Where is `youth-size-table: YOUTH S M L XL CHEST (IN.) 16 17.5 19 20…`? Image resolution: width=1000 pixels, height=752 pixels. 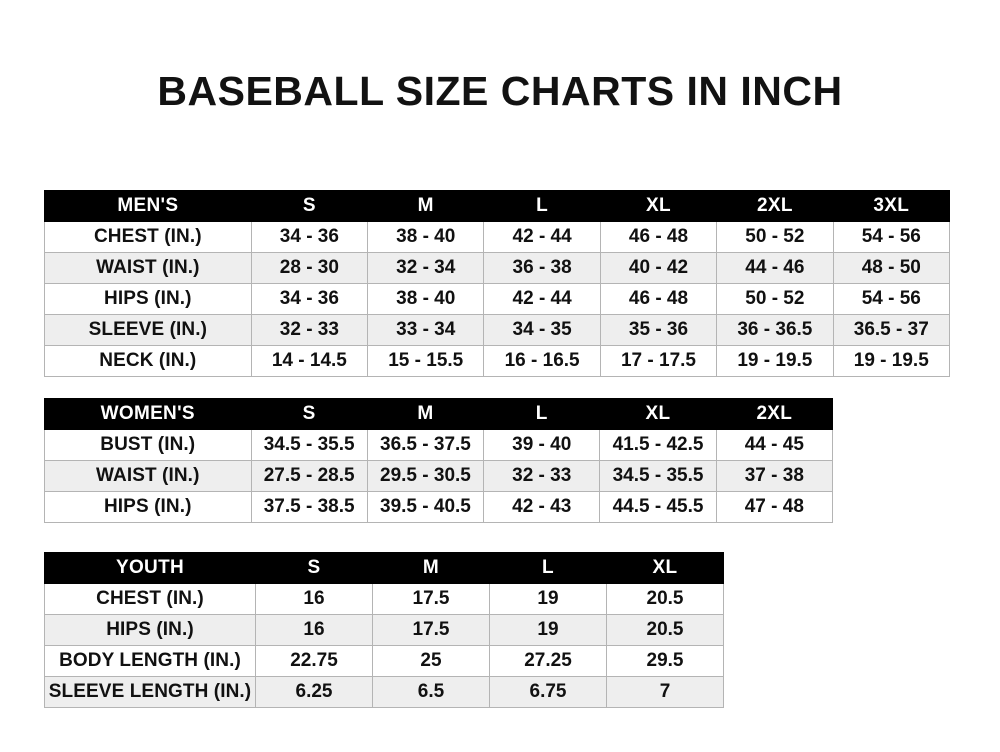
youth-size-table: YOUTH S M L XL CHEST (IN.) 16 17.5 19 20… is located at coordinates (384, 630).